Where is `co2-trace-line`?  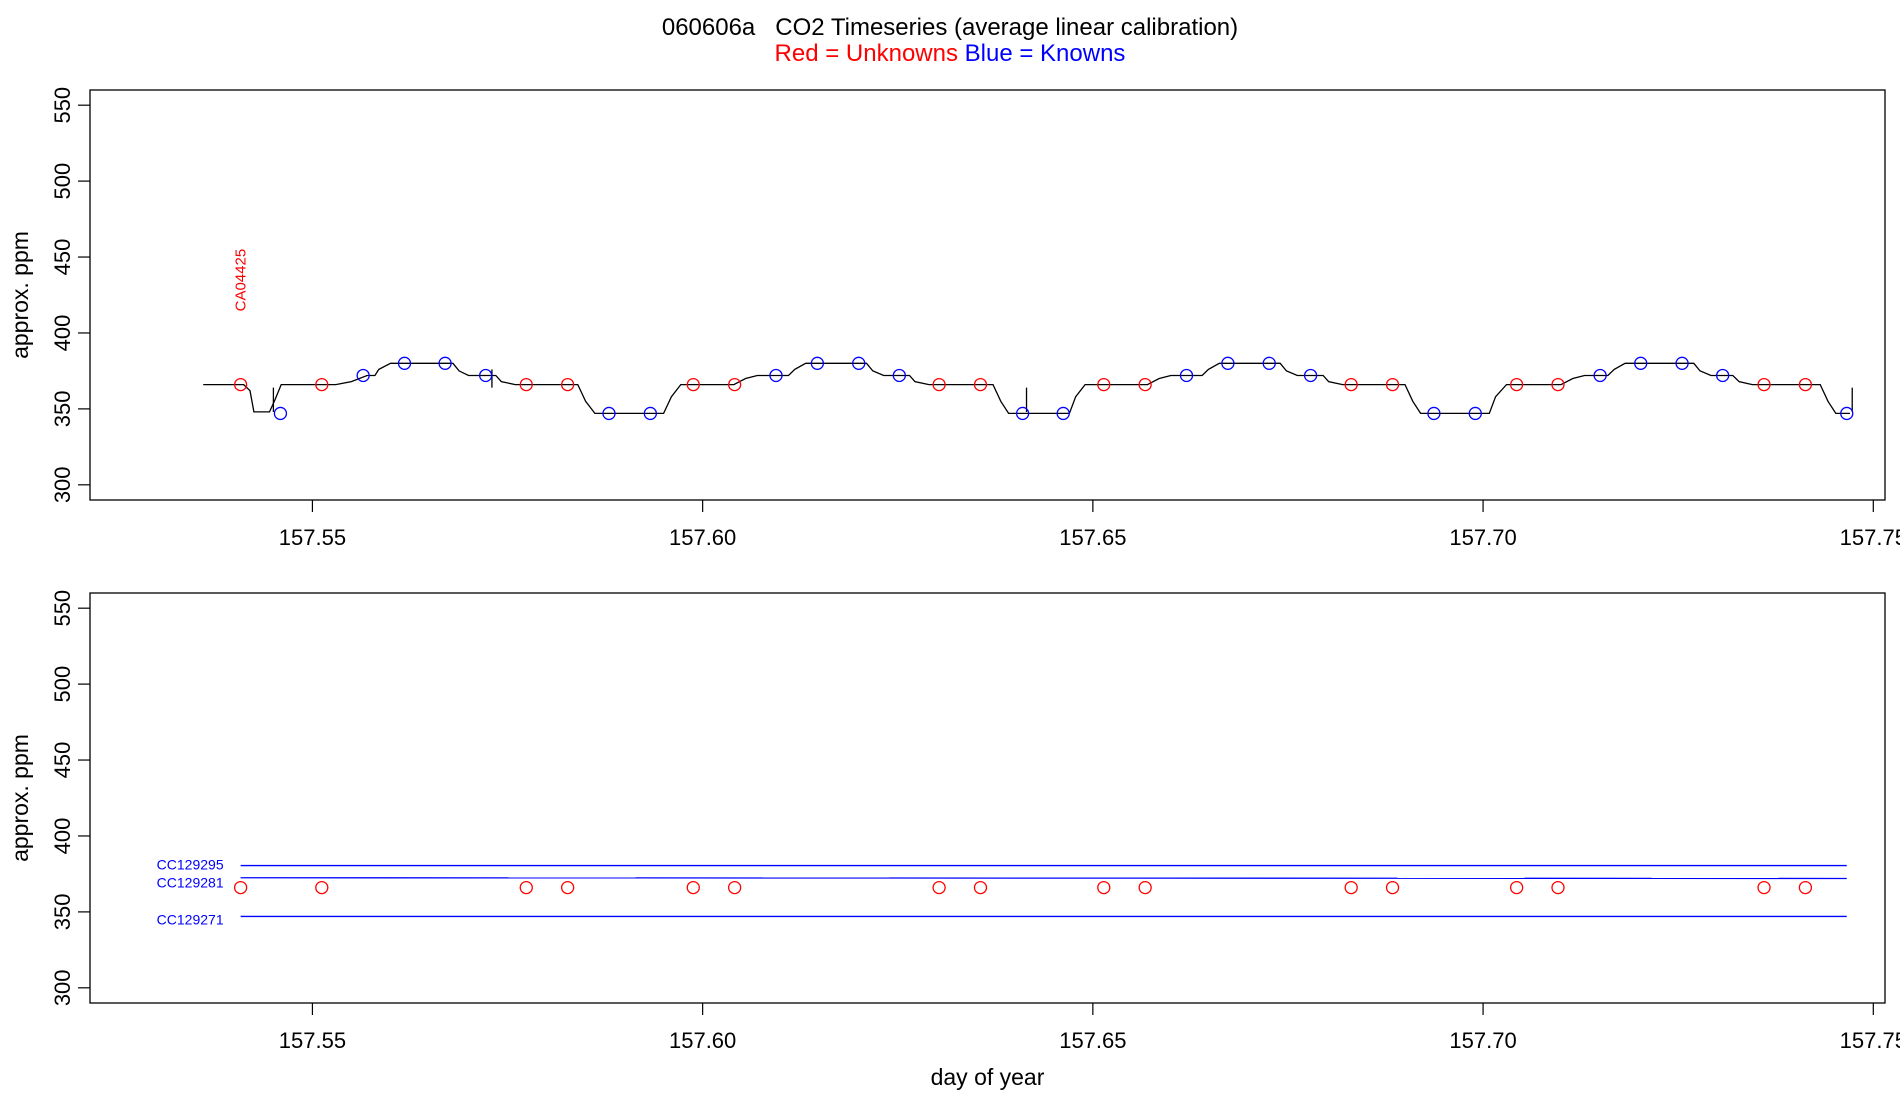
co2-trace-line is located at coordinates (1026, 388).